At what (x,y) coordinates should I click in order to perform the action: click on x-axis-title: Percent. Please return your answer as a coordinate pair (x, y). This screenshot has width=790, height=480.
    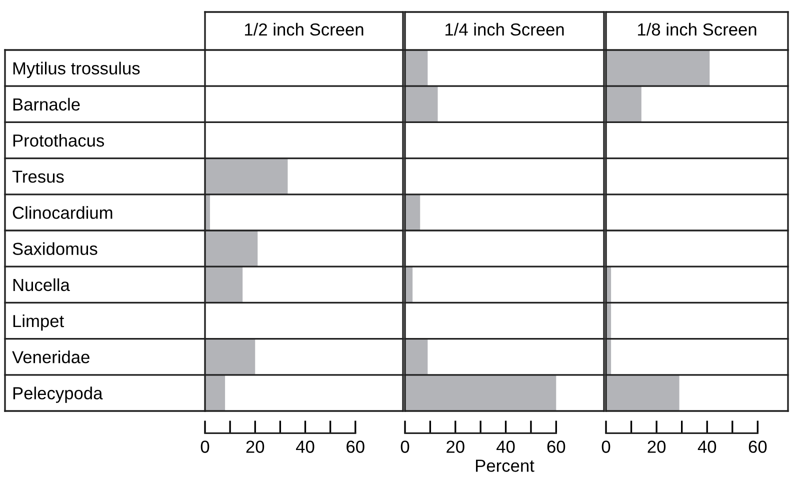
    Looking at the image, I should click on (505, 466).